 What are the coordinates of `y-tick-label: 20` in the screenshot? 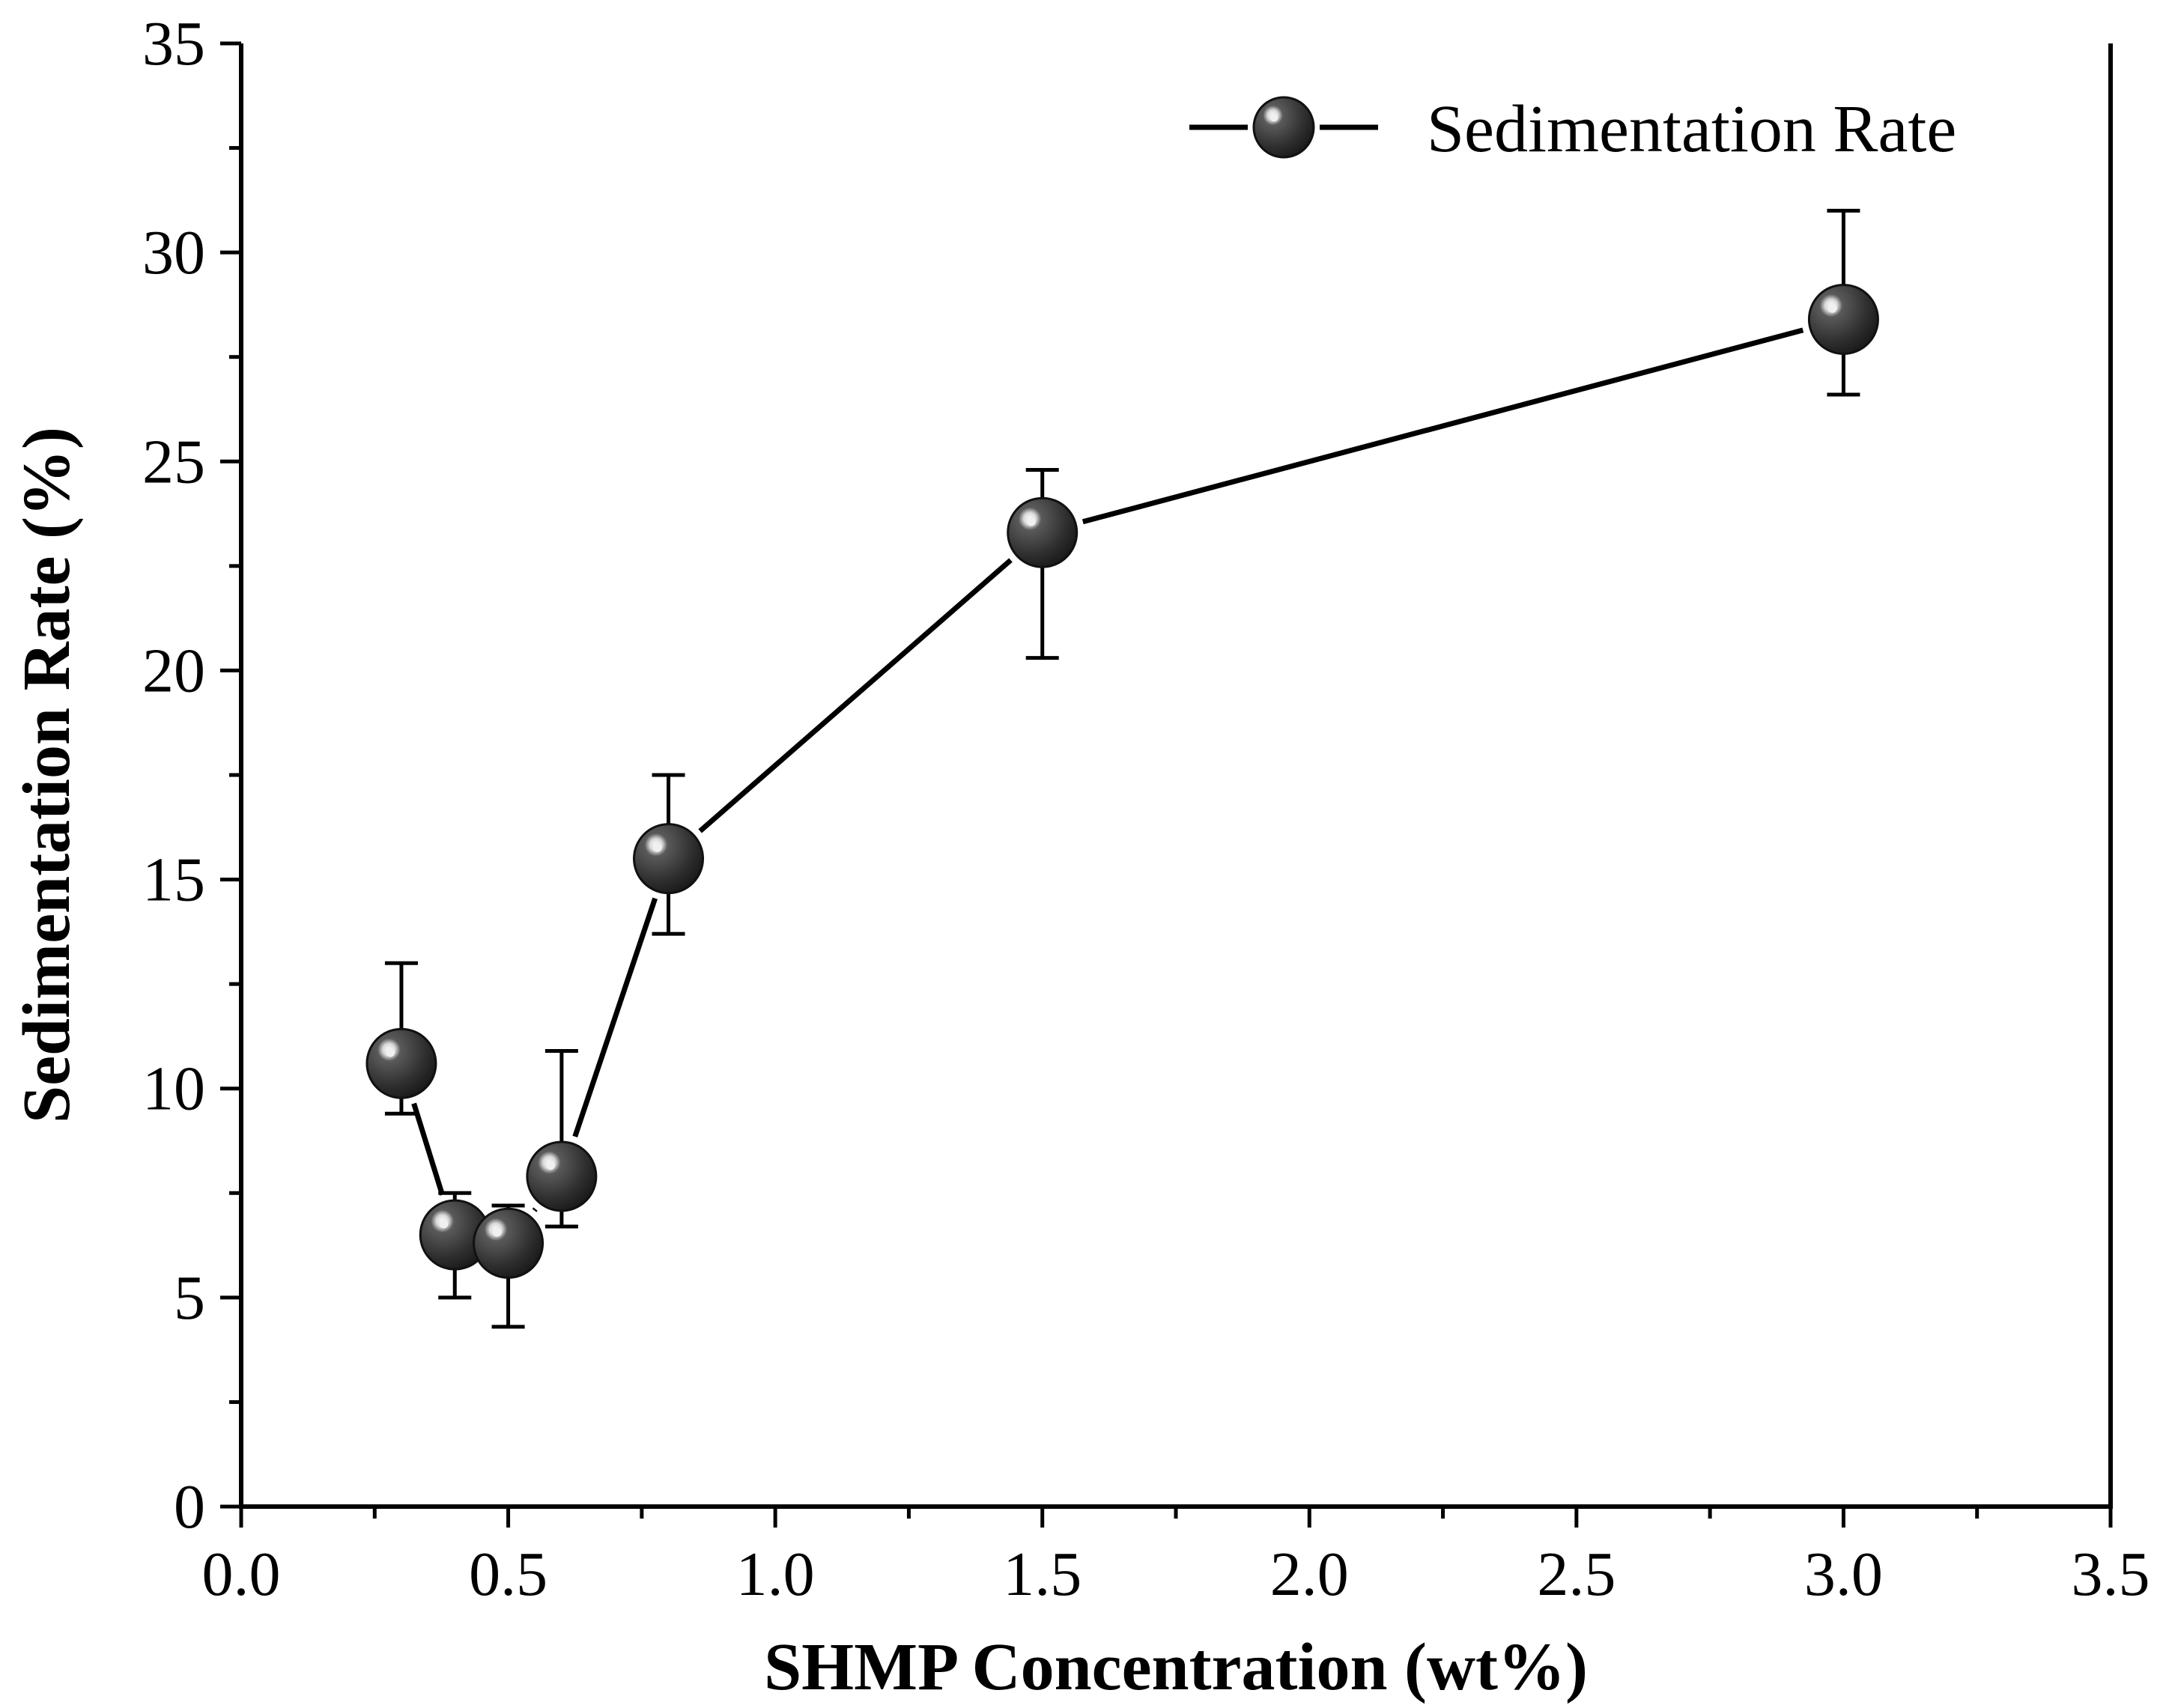 It's located at (174, 670).